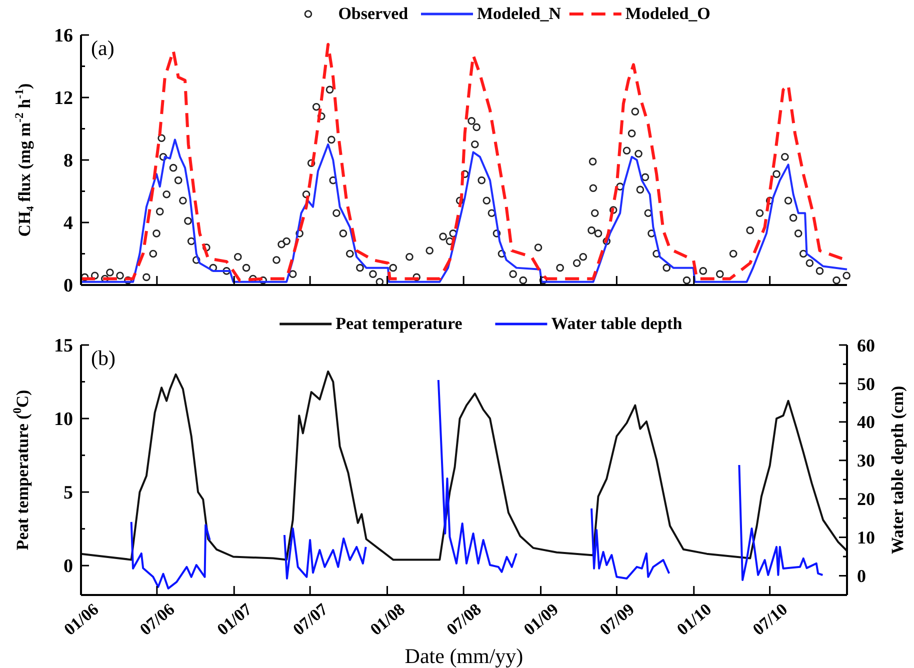 The width and height of the screenshot is (914, 668). Describe the element at coordinates (897, 470) in the screenshot. I see `y2-axis-title: Water table depth (cm)` at that location.